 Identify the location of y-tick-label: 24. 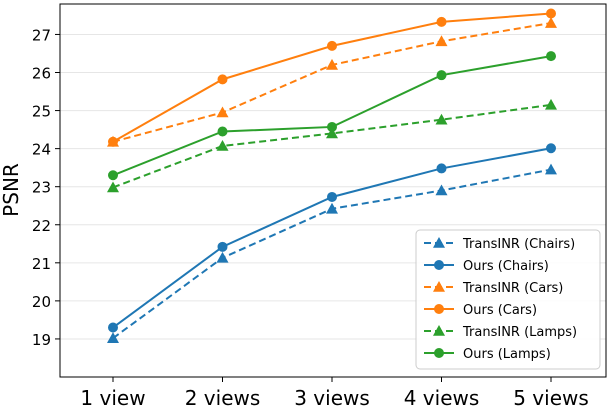
(41, 150).